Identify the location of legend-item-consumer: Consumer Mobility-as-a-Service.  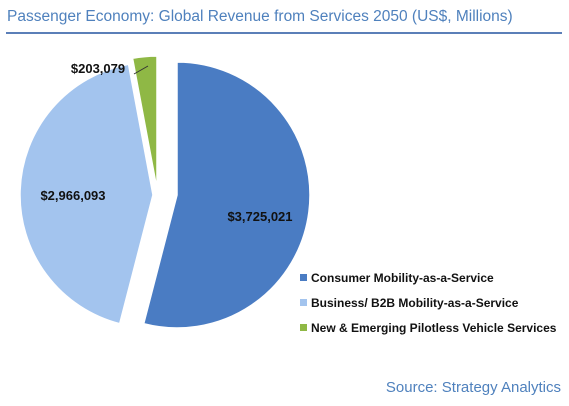
(428, 277).